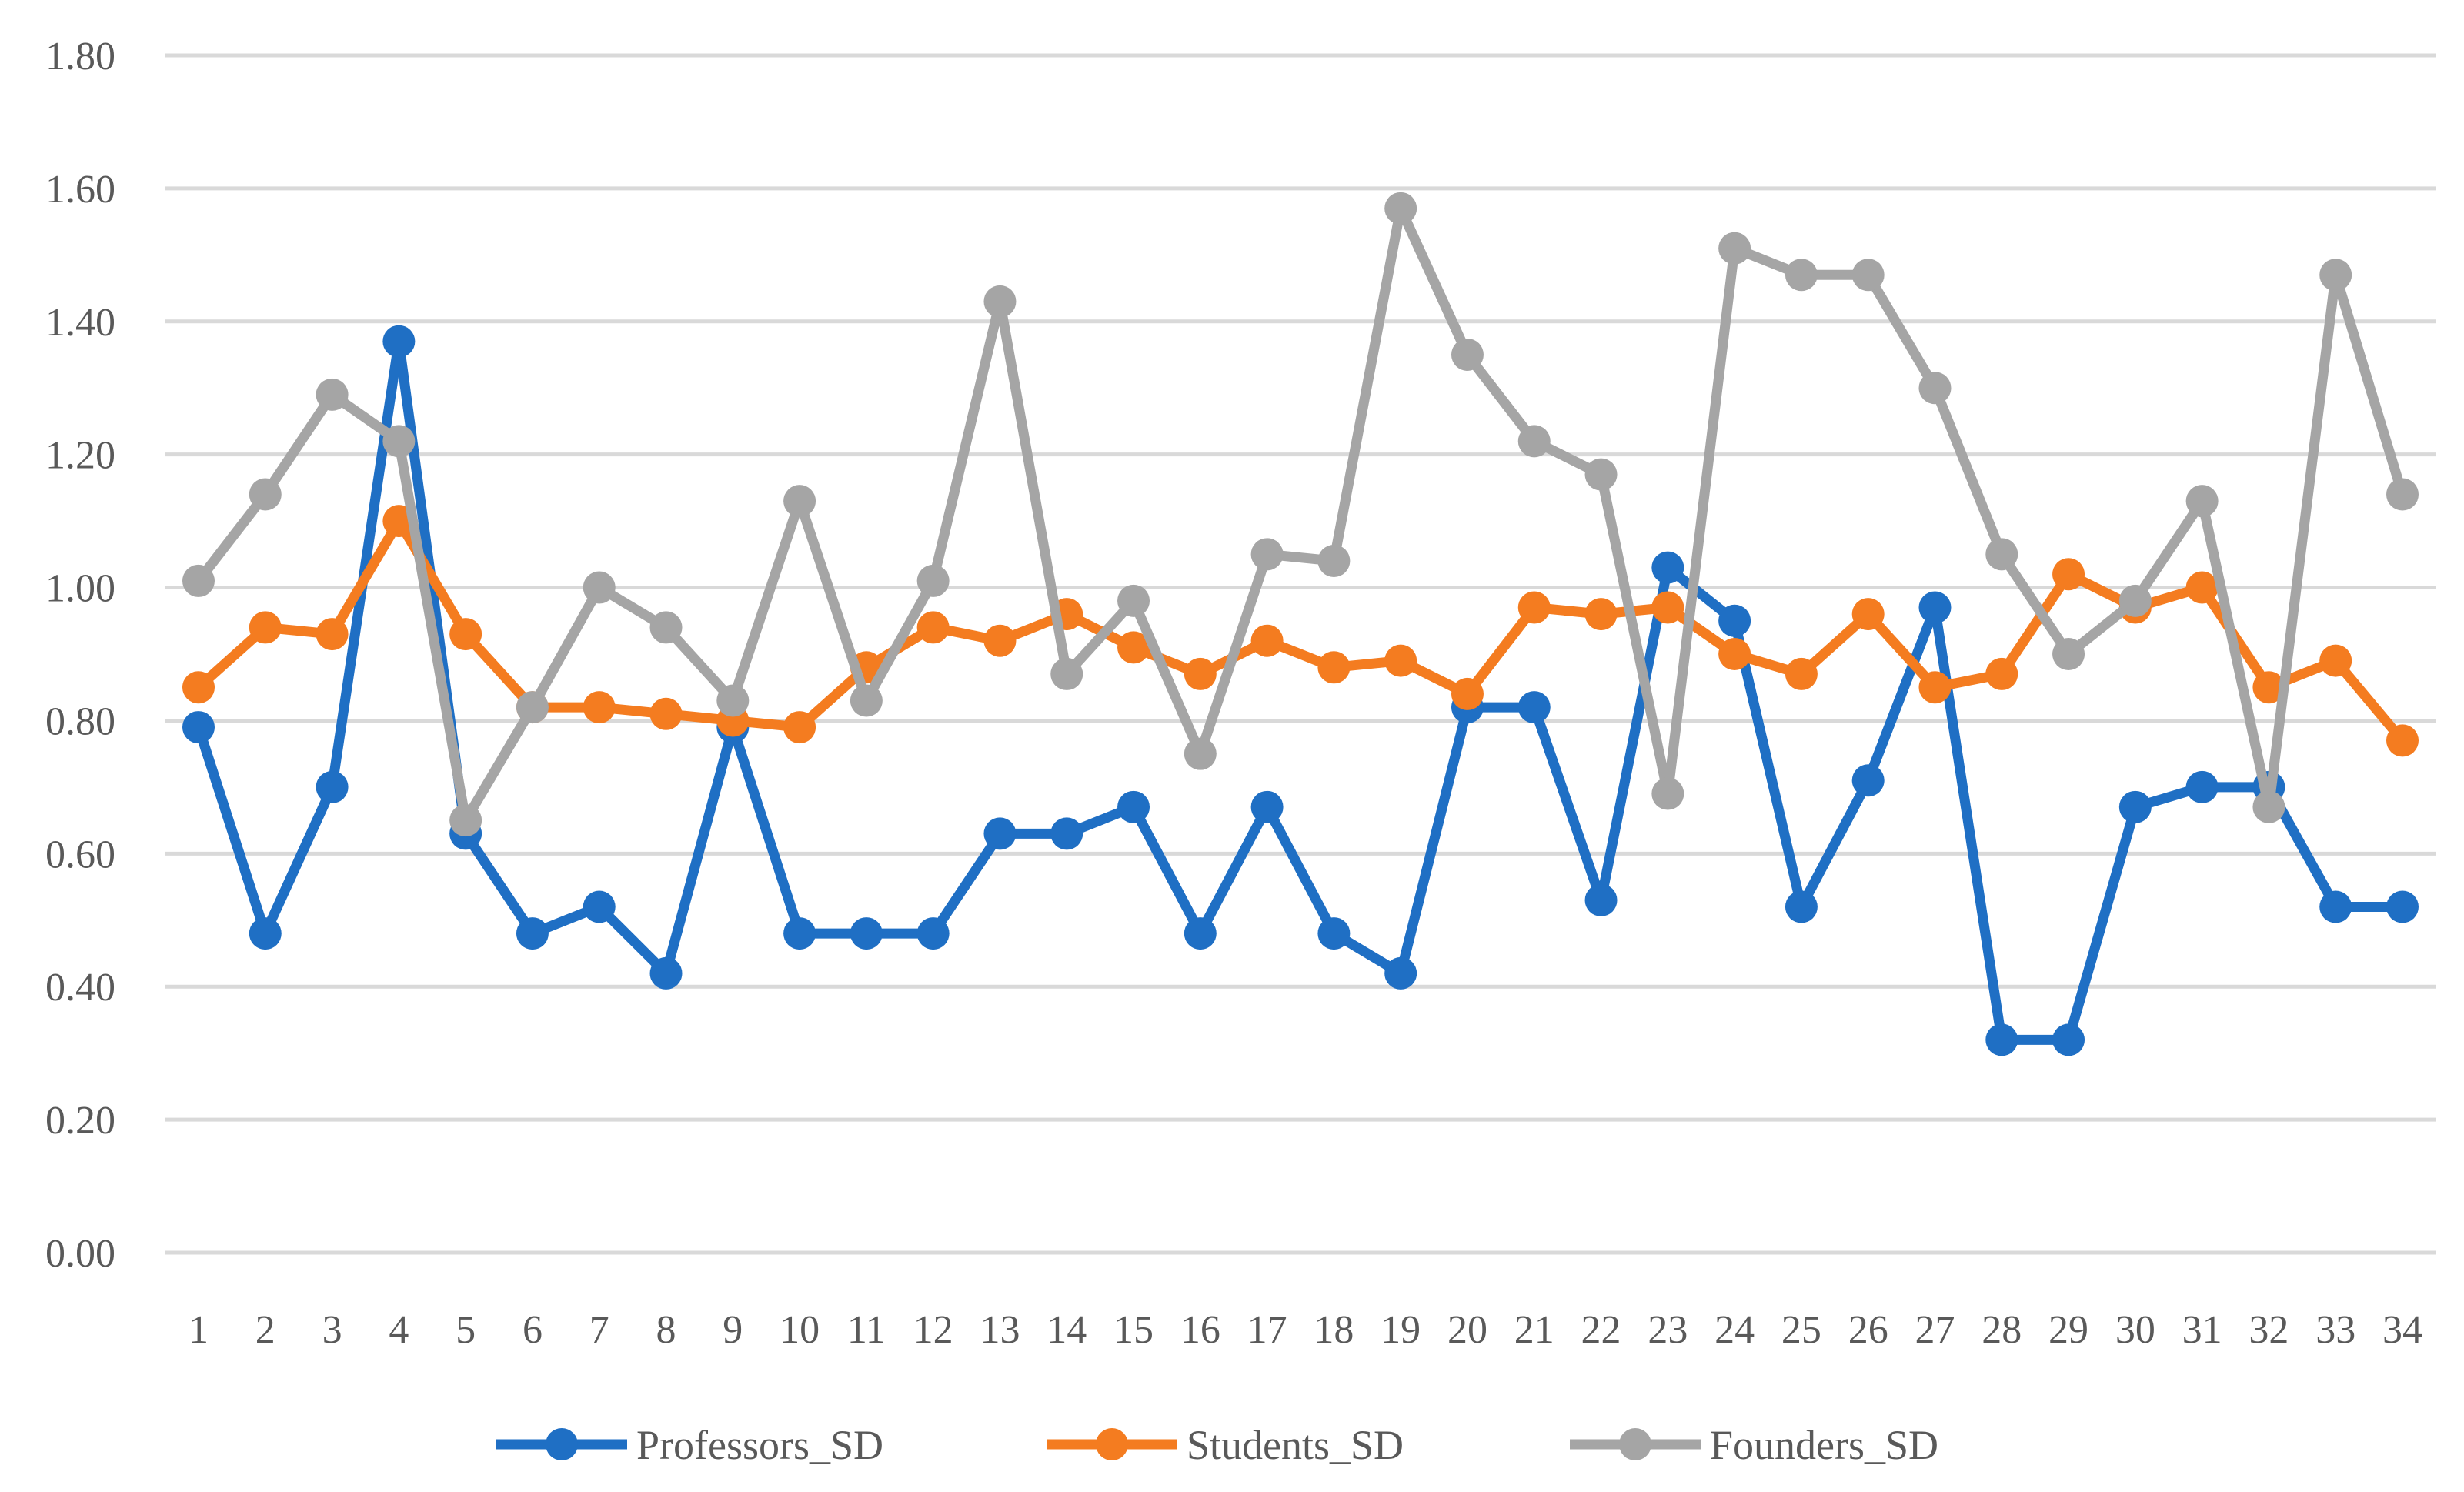 The height and width of the screenshot is (1492, 2464). What do you see at coordinates (1734, 1330) in the screenshot?
I see `x-tick-label: 24` at bounding box center [1734, 1330].